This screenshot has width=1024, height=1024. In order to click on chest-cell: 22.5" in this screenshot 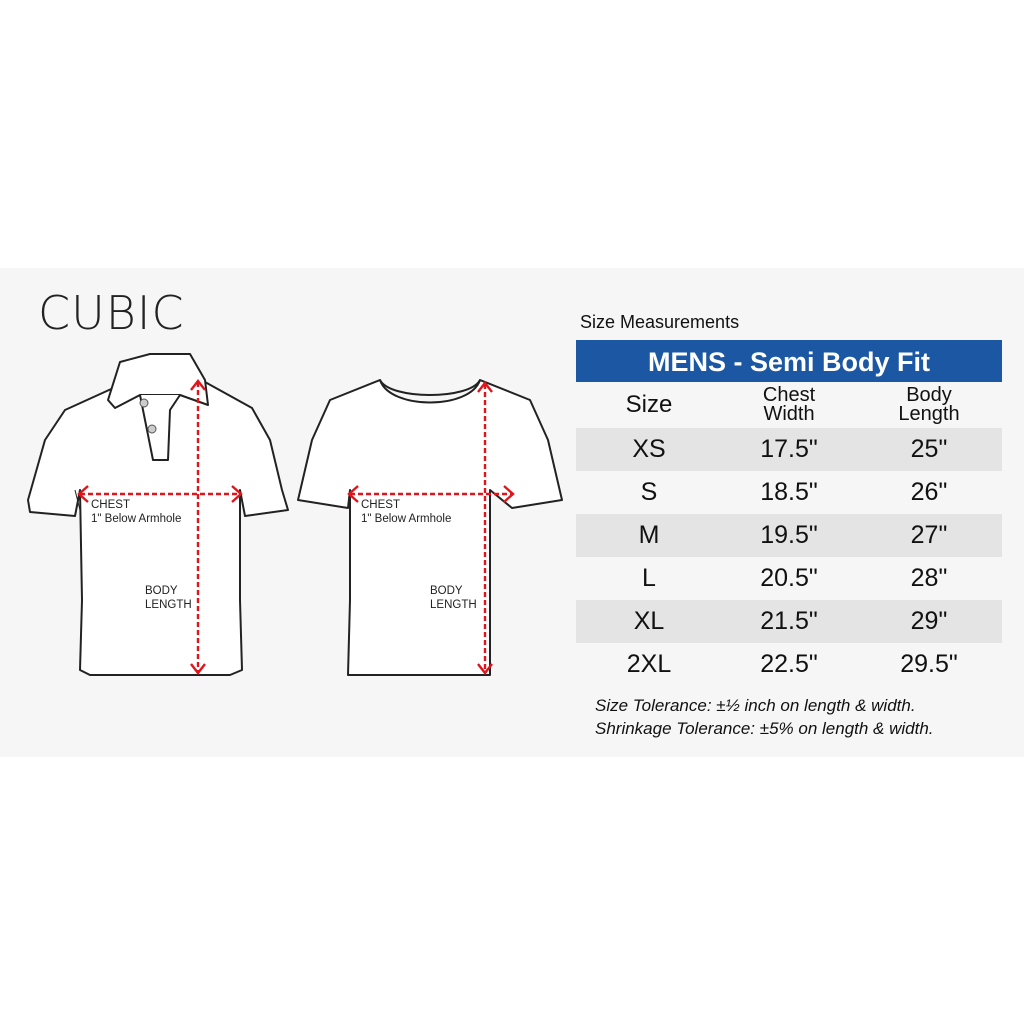, I will do `click(789, 664)`.